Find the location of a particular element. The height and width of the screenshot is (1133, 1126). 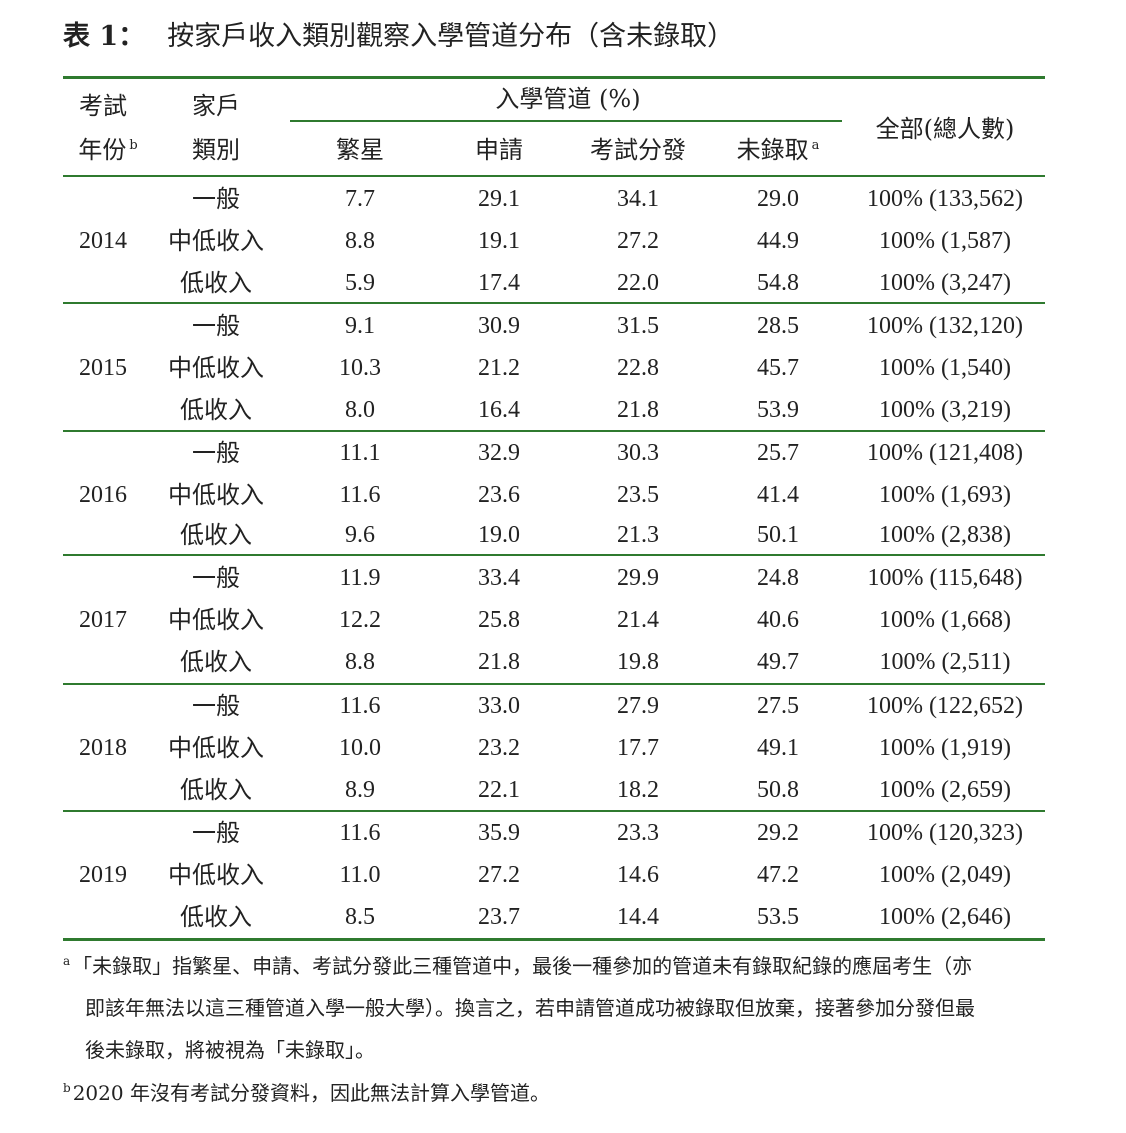

total-cell: 100% (2,659) is located at coordinates (945, 790).